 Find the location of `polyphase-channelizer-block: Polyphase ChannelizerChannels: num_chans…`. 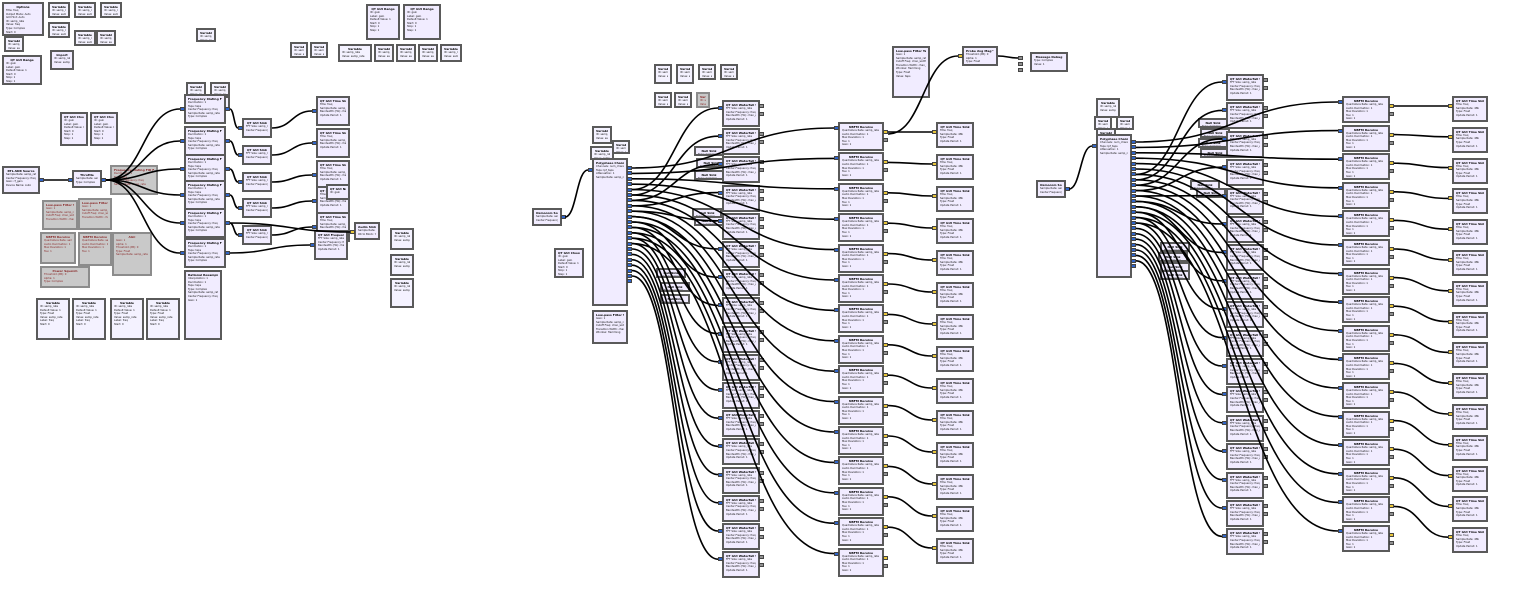

polyphase-channelizer-block: Polyphase ChannelizerChannels: num_chans… is located at coordinates (610, 232).